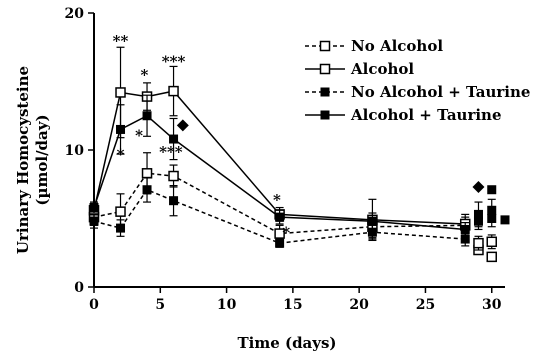 This screenshot has height=356, width=534. What do you see at coordinates (492, 305) in the screenshot?
I see `x-tick-label: 30` at bounding box center [492, 305].